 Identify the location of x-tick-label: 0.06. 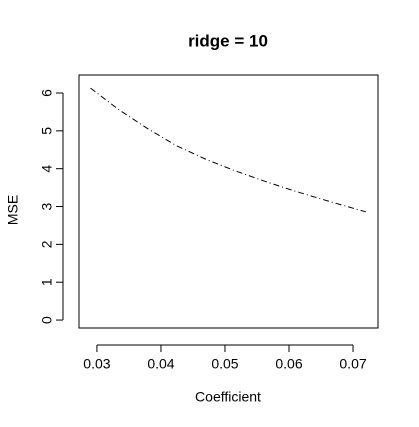
(288, 364).